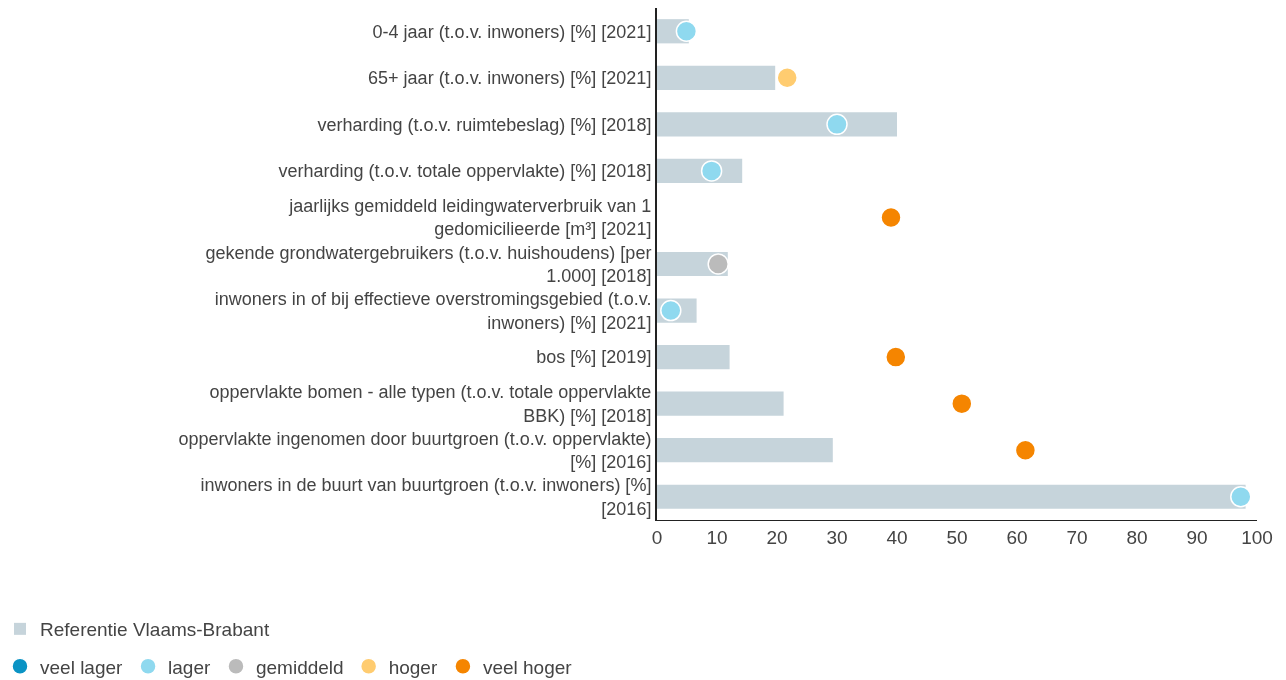 This screenshot has height=680, width=1286. I want to click on legend-label: Referentie Vlaams-Brabant, so click(155, 630).